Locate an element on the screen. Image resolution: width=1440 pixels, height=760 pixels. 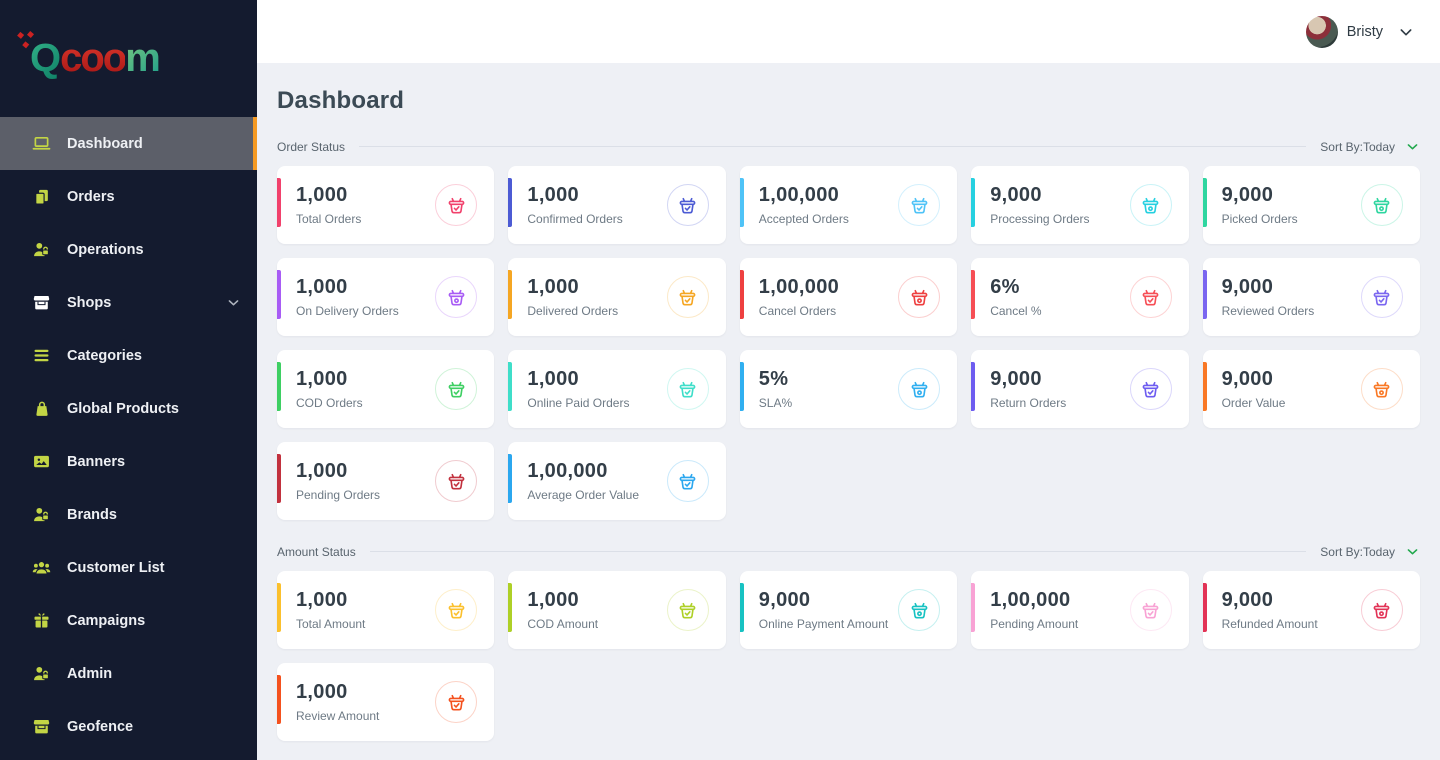
stat-card-confirmed-orders: 1,000 Confirmed Orders is located at coordinates (617, 205).